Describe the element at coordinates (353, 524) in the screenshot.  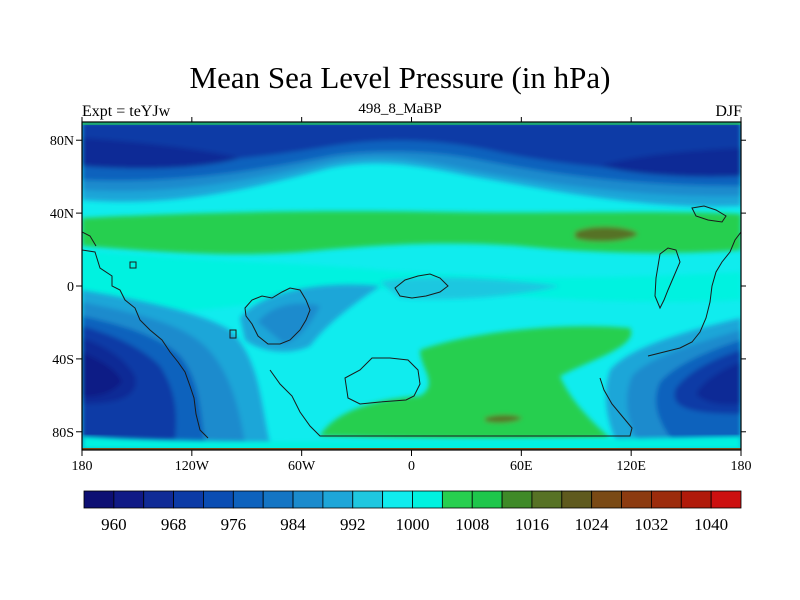
I see `colorbar-label: 992` at that location.